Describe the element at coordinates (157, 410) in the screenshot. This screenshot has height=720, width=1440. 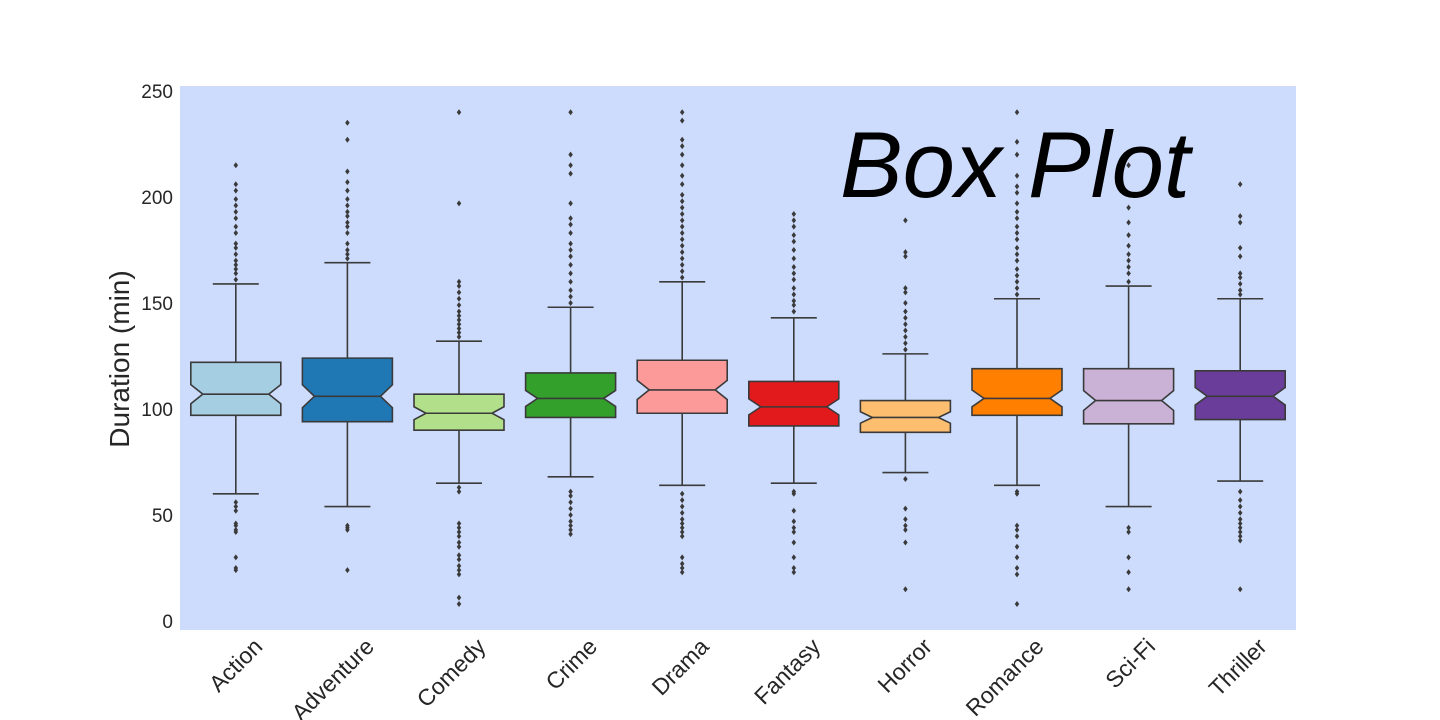
I see `y-tick-label: 100` at that location.